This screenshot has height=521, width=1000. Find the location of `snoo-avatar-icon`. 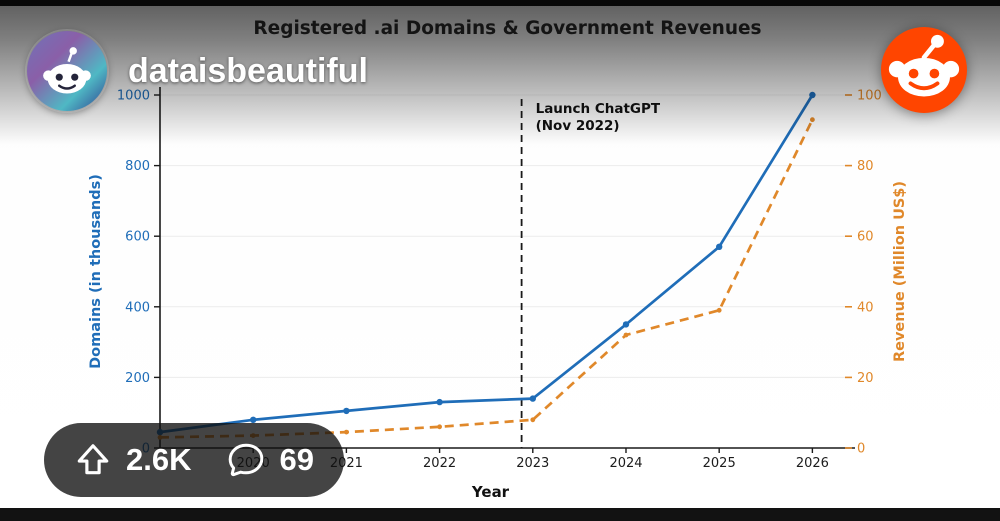

snoo-avatar-icon is located at coordinates (67, 70).